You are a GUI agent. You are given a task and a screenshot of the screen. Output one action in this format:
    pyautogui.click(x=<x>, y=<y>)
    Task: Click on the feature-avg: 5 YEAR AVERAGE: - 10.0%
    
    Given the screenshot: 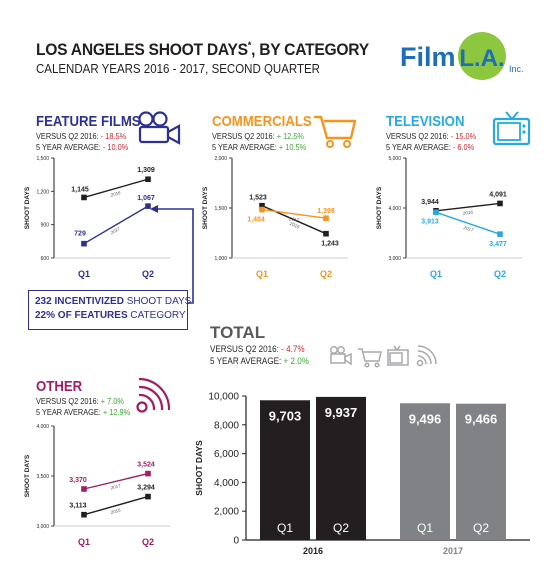 What is the action you would take?
    pyautogui.click(x=82, y=147)
    